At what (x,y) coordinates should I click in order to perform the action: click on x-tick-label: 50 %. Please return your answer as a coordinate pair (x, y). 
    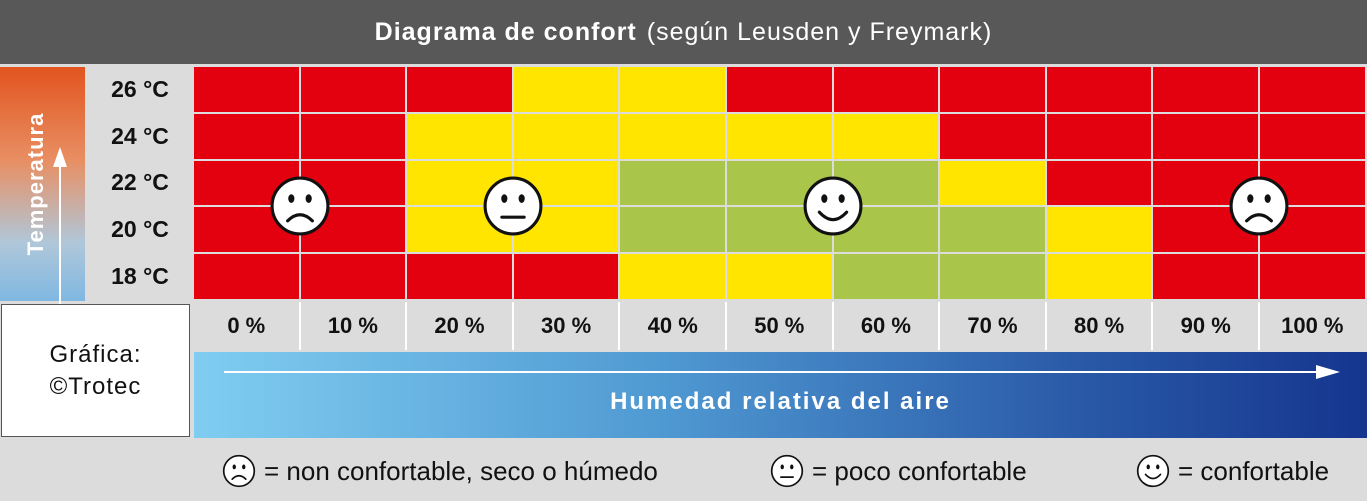
    Looking at the image, I should click on (780, 326).